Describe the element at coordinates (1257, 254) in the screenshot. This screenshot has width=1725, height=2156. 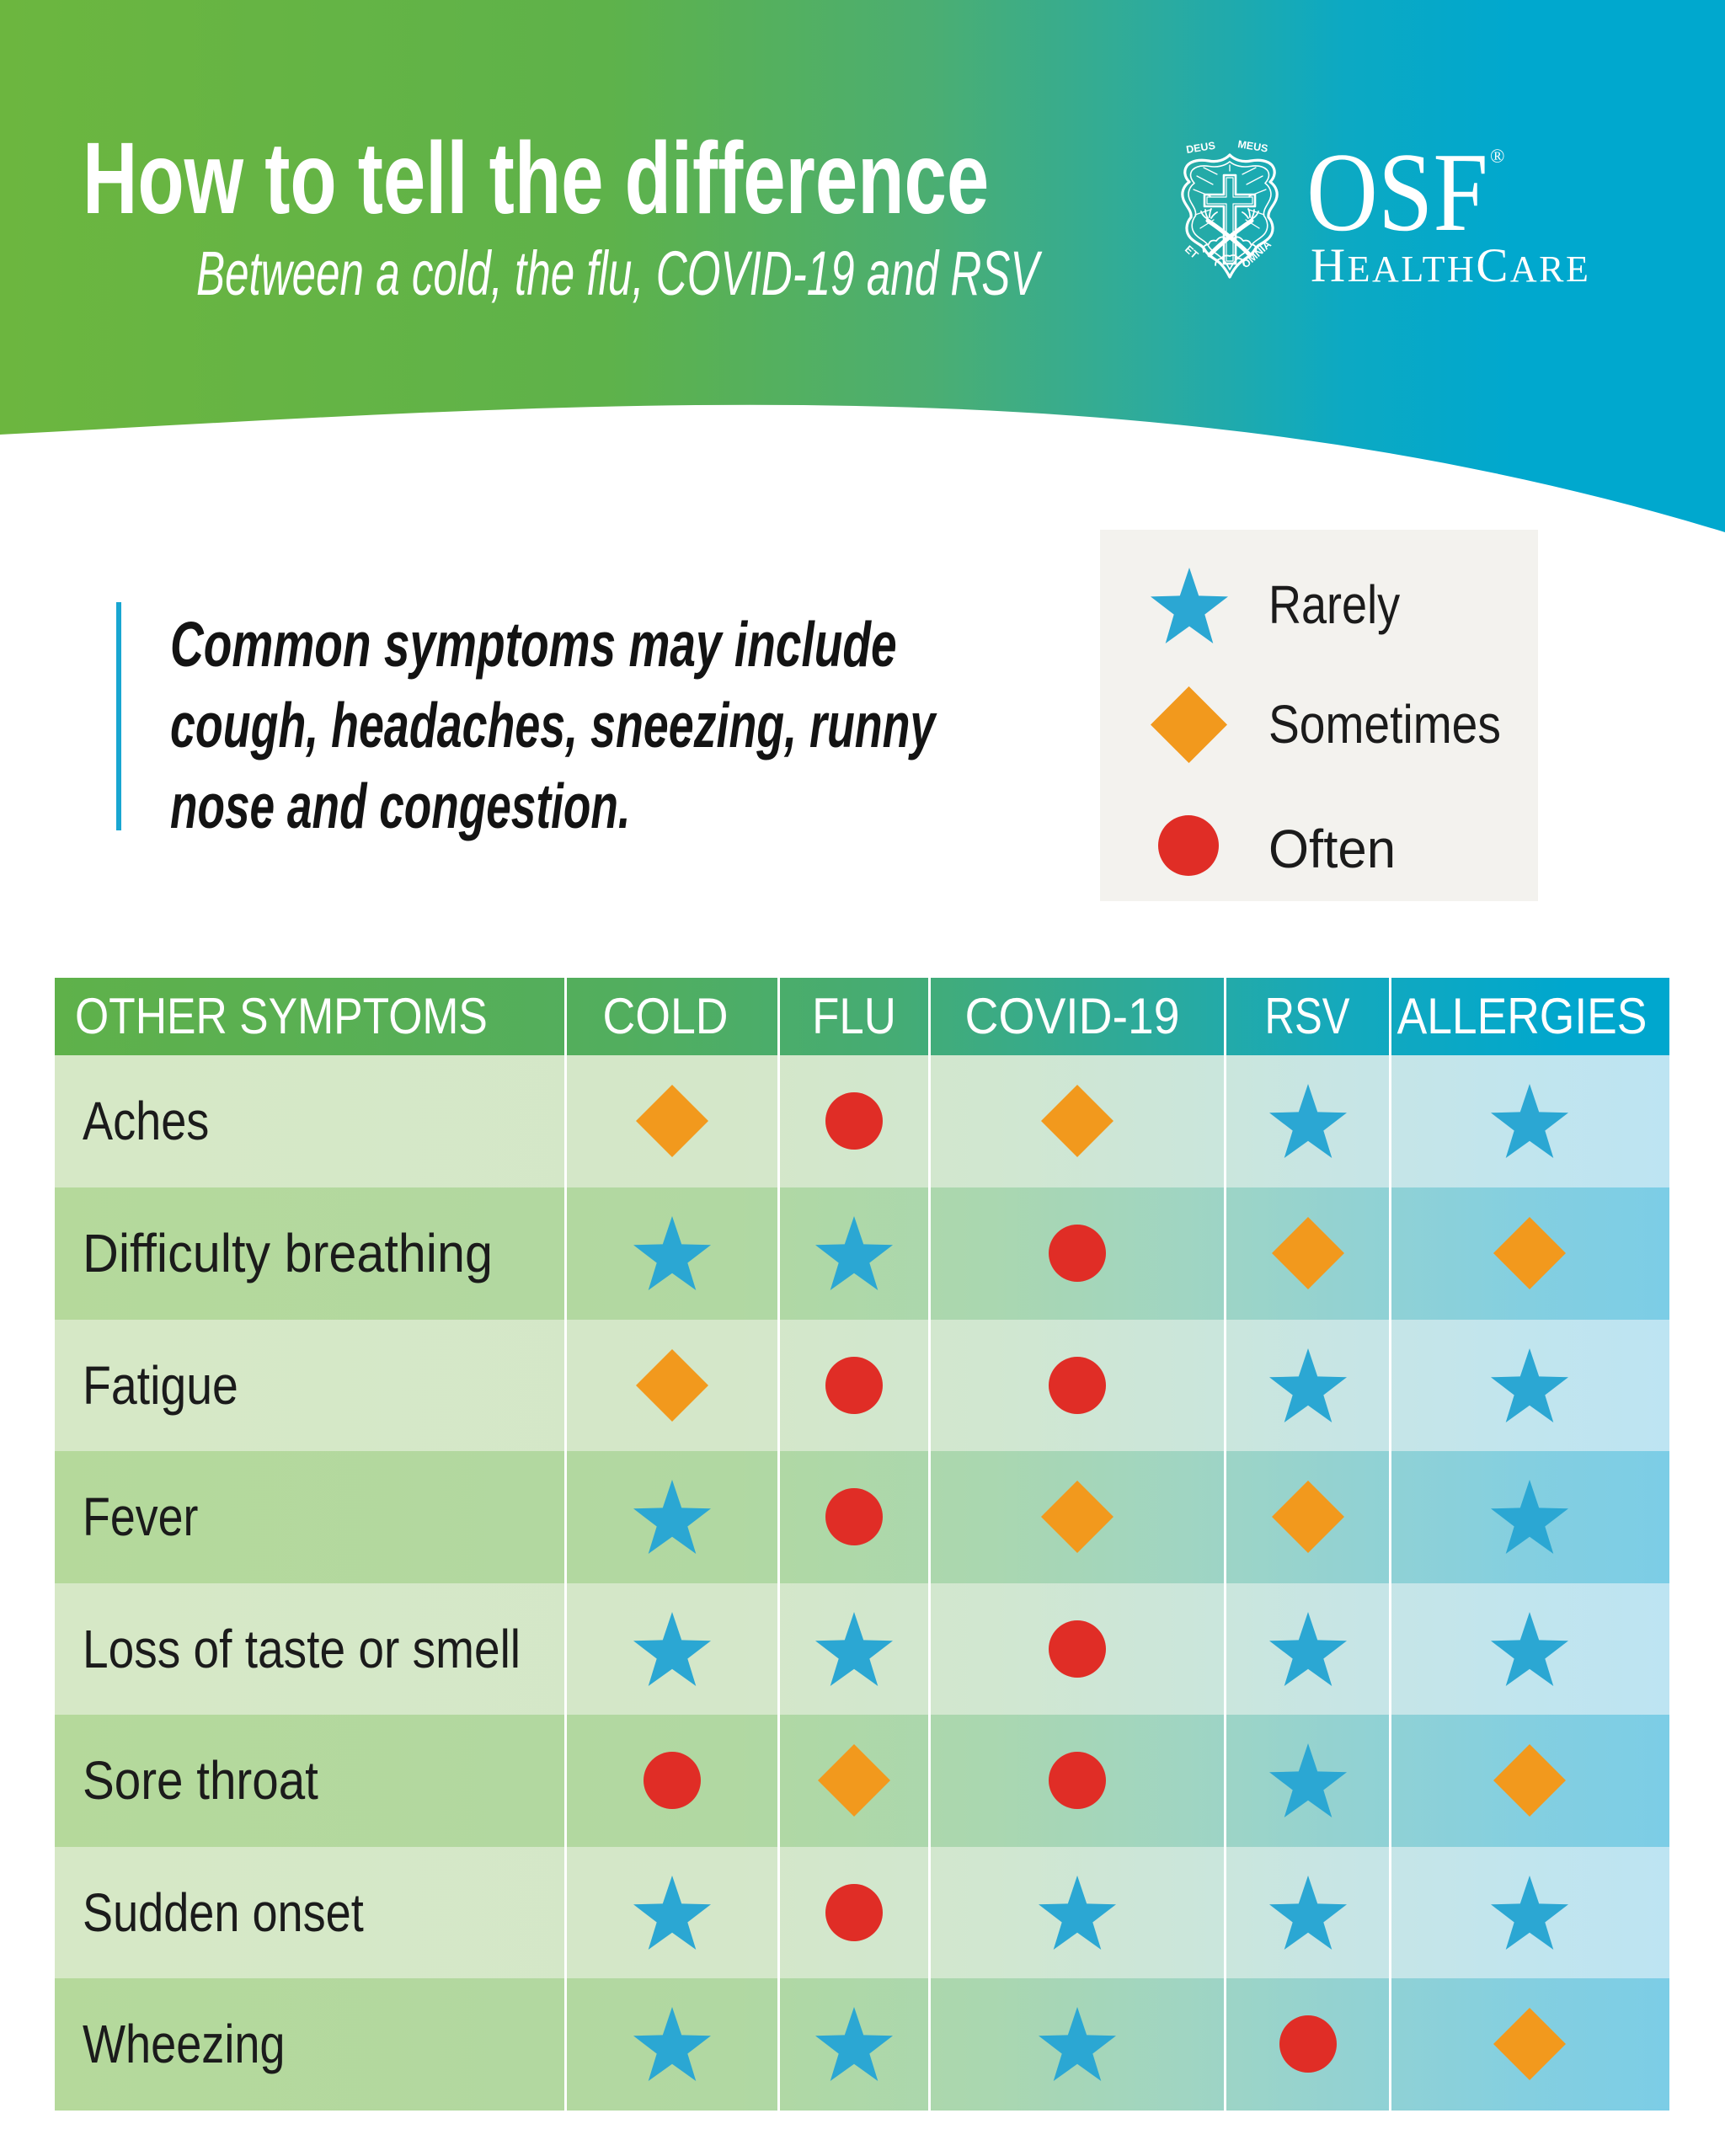
I see `svg-text: OMNIA` at that location.